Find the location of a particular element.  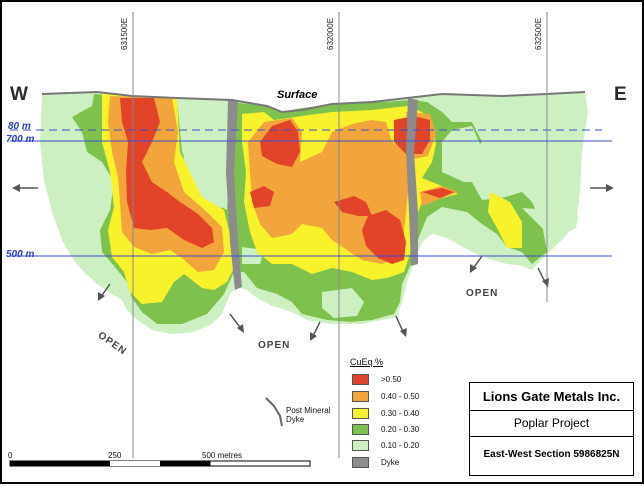

arrowhead-s3 is located at coordinates (403, 332).